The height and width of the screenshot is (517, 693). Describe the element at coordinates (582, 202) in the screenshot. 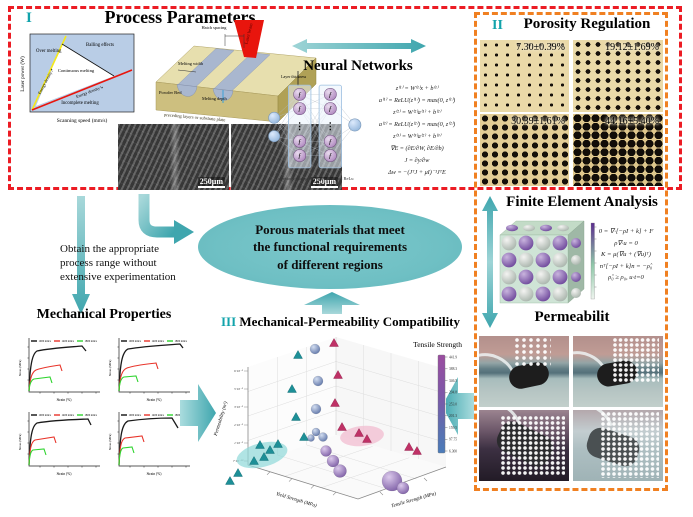

I see `fea-title: Finite Element Analysis` at that location.